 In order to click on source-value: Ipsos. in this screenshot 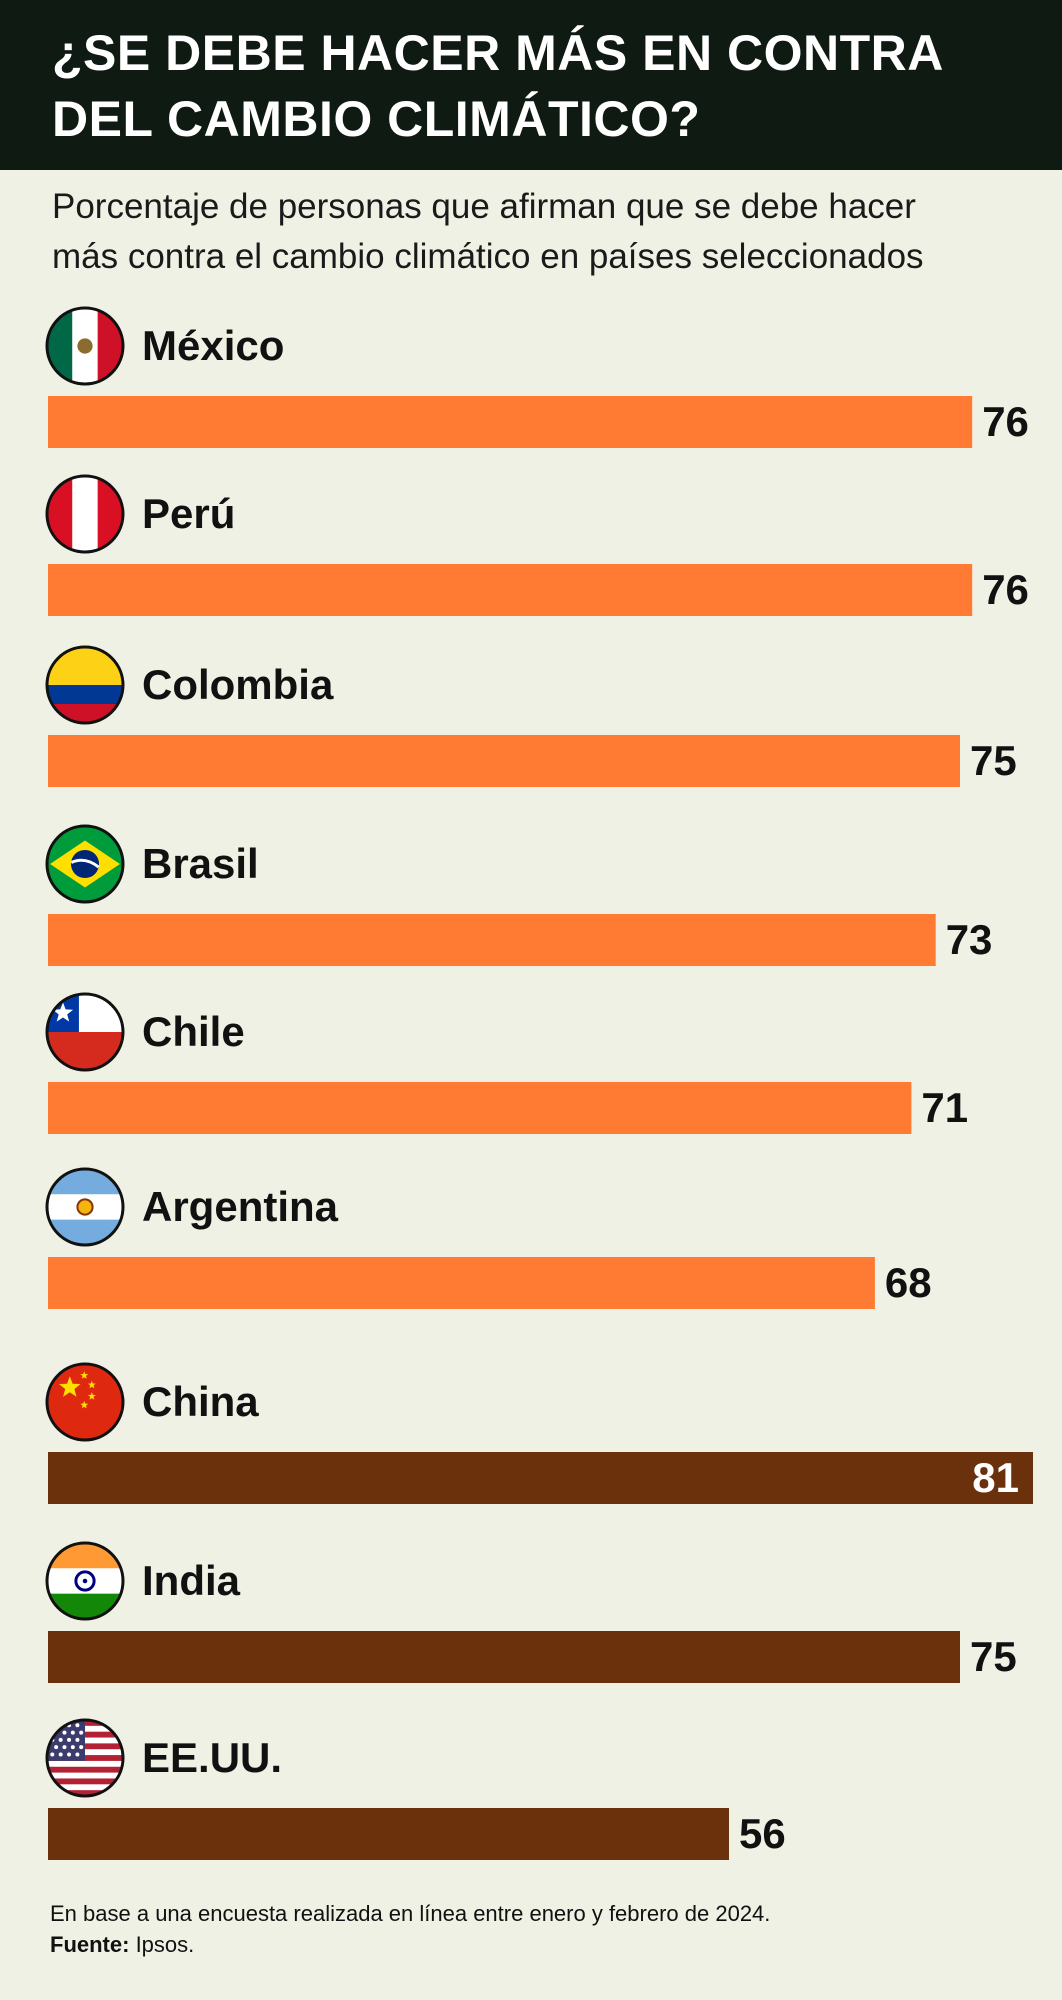, I will do `click(162, 1944)`.